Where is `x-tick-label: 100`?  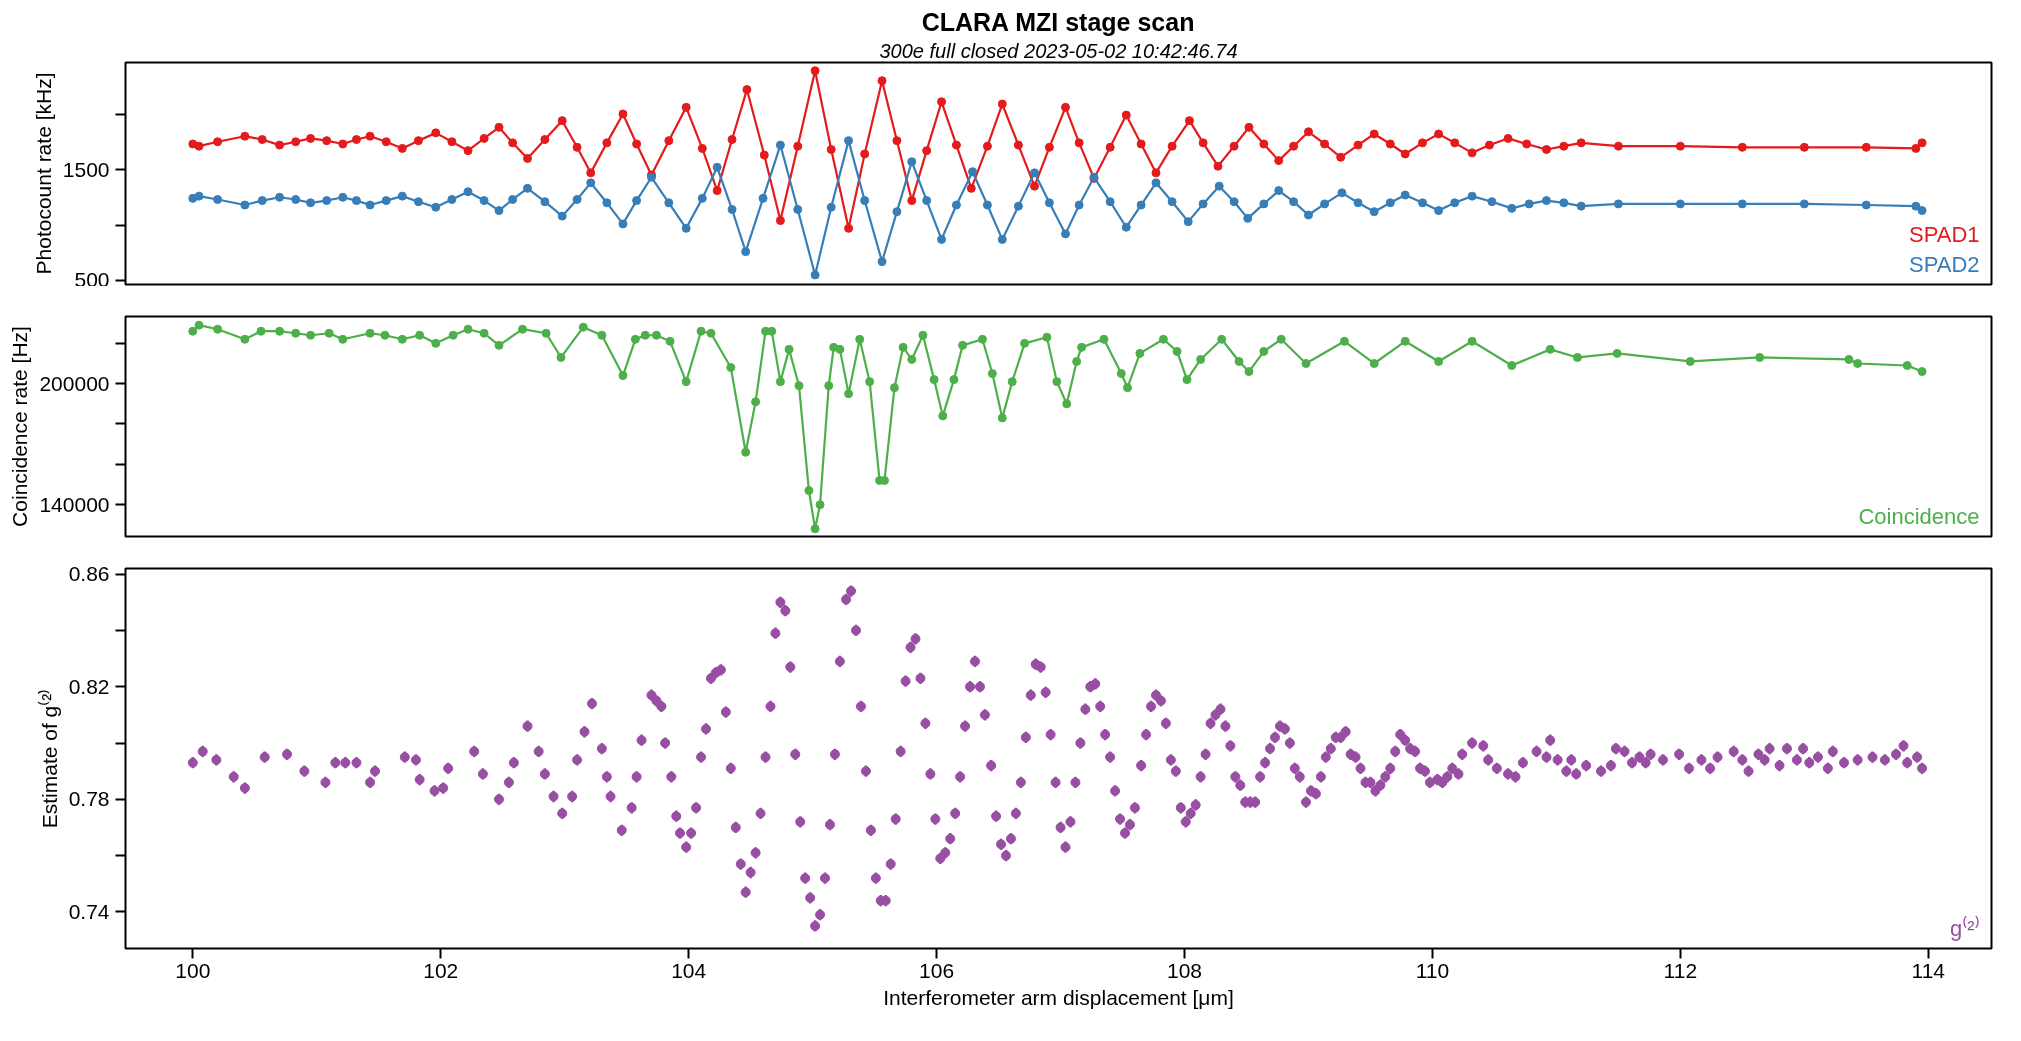 x-tick-label: 100 is located at coordinates (193, 970).